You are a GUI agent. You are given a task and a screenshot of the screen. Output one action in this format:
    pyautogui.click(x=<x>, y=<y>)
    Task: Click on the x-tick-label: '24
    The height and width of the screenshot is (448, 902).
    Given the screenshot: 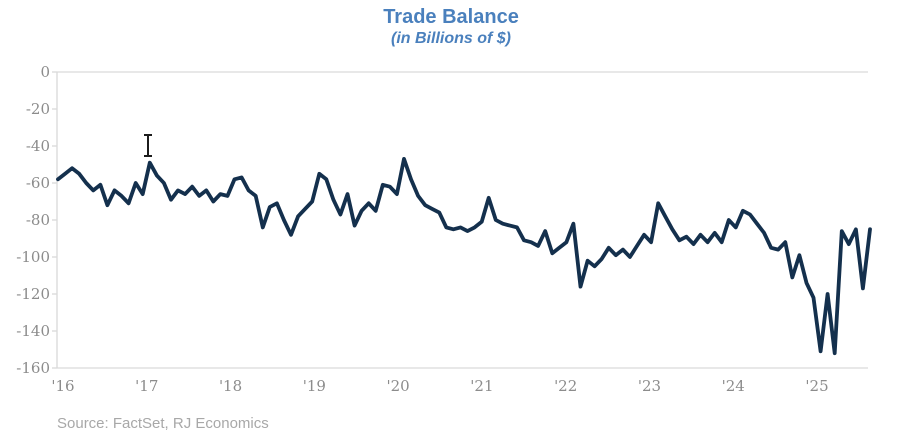 What is the action you would take?
    pyautogui.click(x=733, y=386)
    